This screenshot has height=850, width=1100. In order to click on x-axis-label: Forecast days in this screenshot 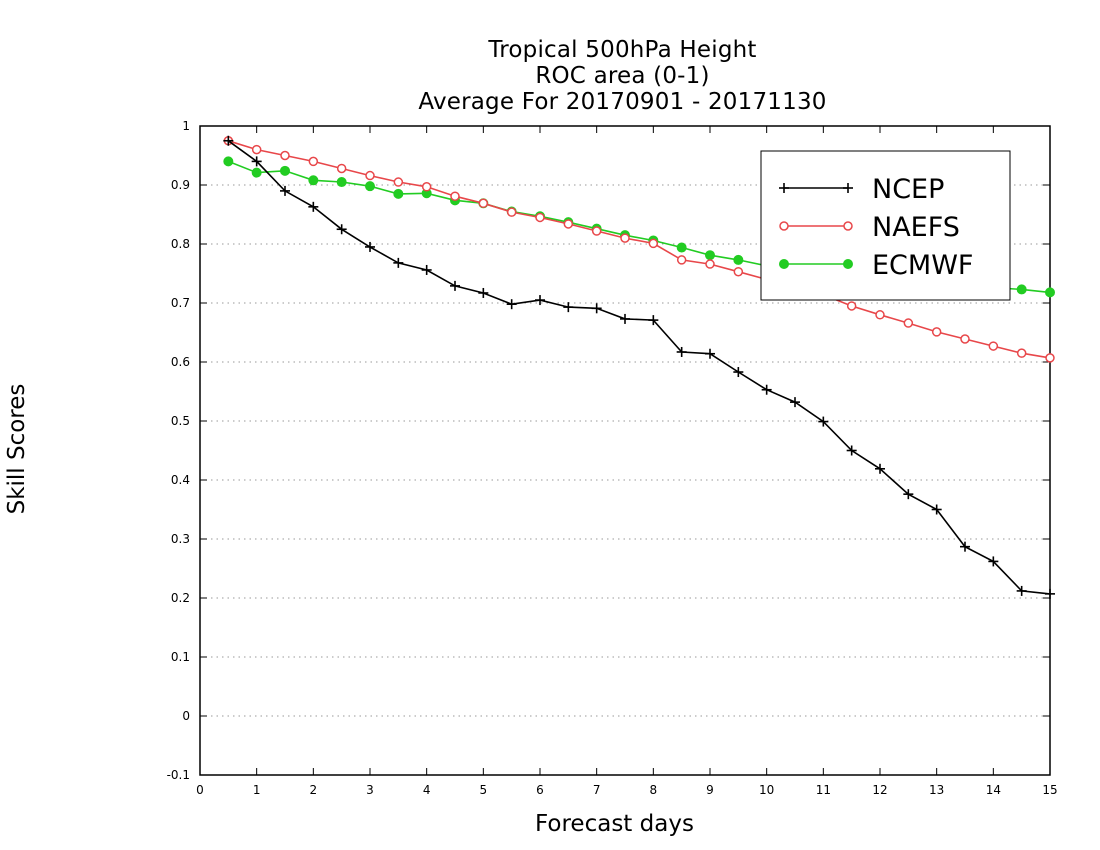, I will do `click(614, 824)`.